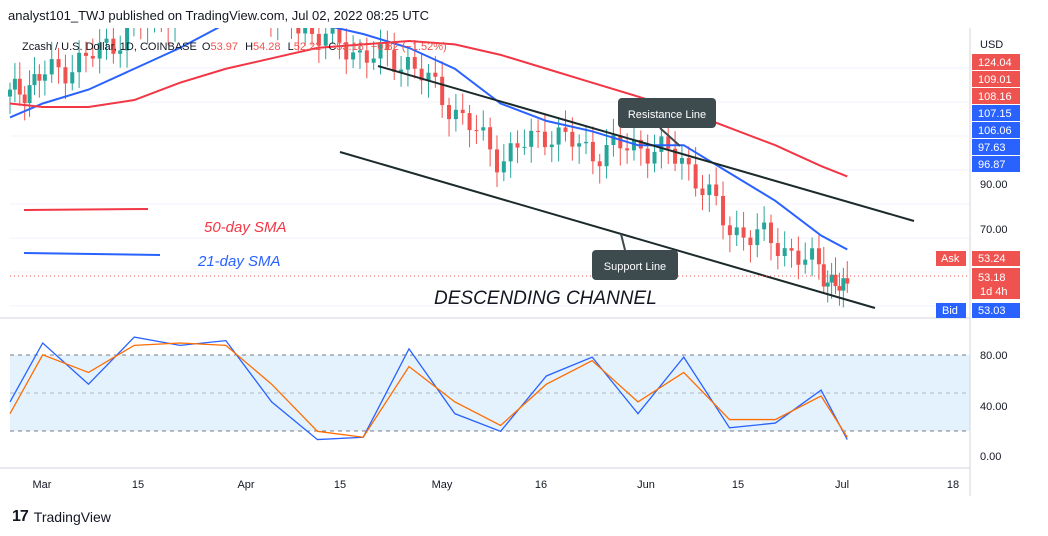  What do you see at coordinates (72, 517) in the screenshot?
I see `brand-name: TradingView` at bounding box center [72, 517].